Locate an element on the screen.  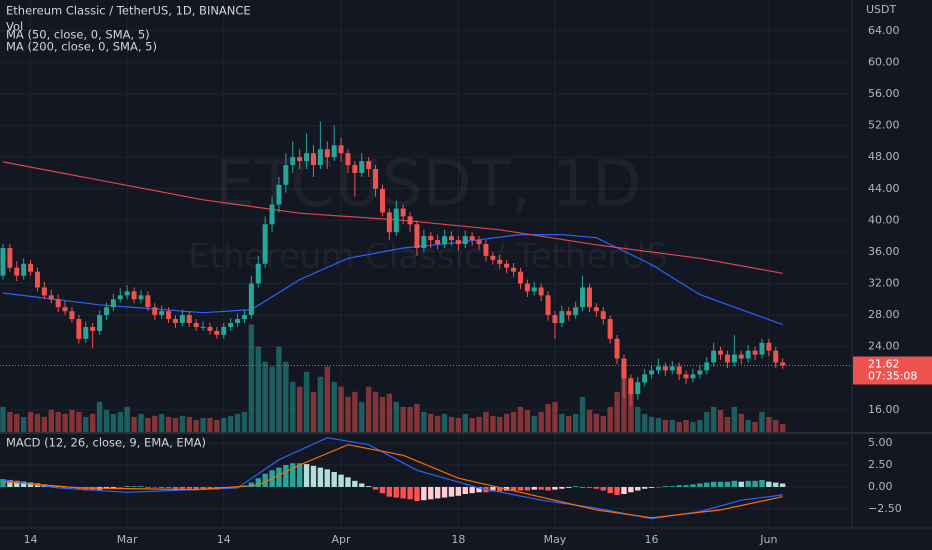
y-tick-label: 64.00 is located at coordinates (884, 30).